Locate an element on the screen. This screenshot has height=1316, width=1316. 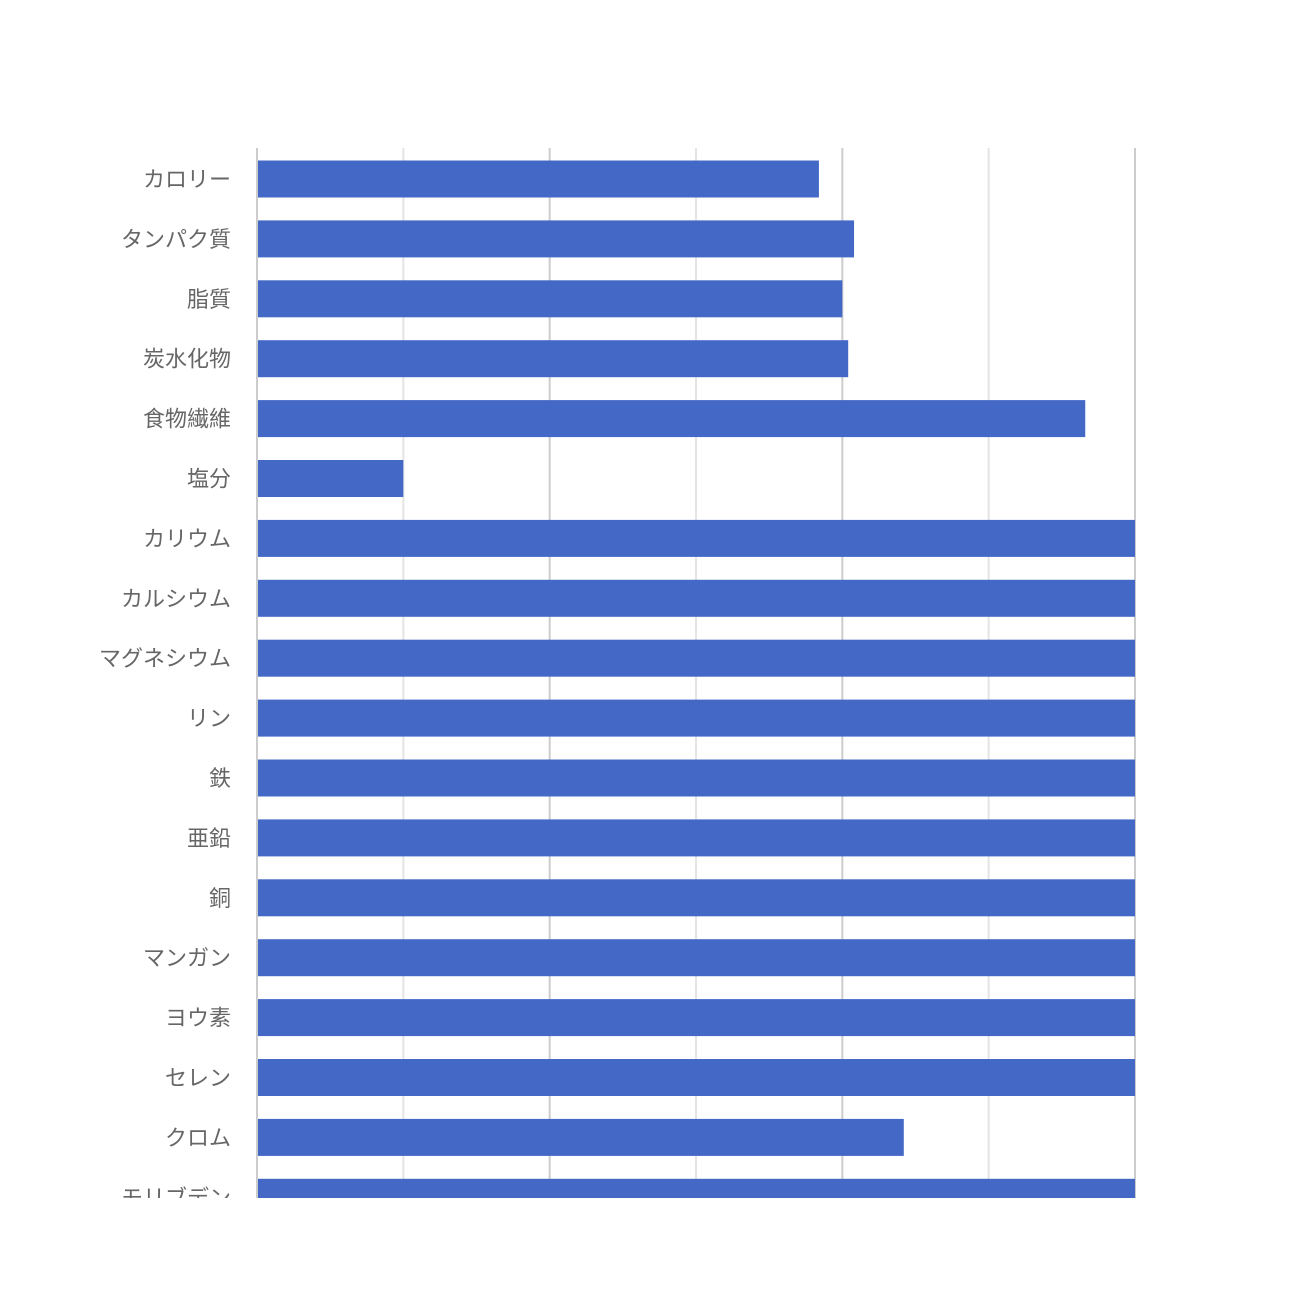
category-label: ヨウ素 is located at coordinates (198, 1019).